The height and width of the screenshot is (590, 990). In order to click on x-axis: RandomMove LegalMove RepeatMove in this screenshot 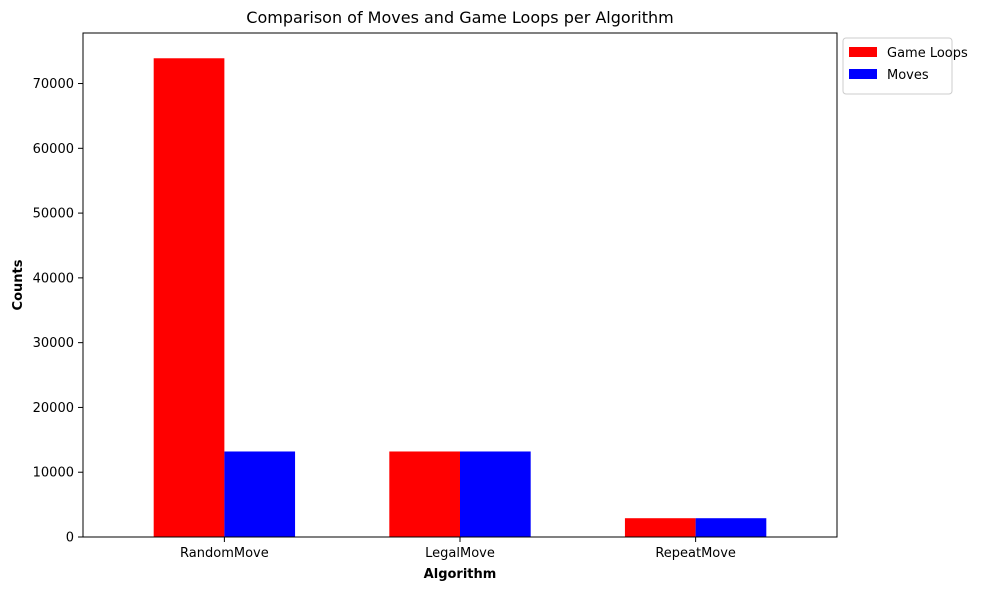, I will do `click(458, 549)`.